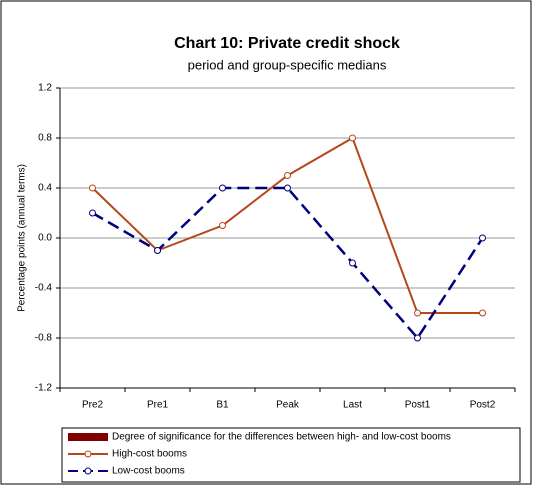 The height and width of the screenshot is (486, 533). Describe the element at coordinates (418, 405) in the screenshot. I see `x-tick-label: Post1` at that location.